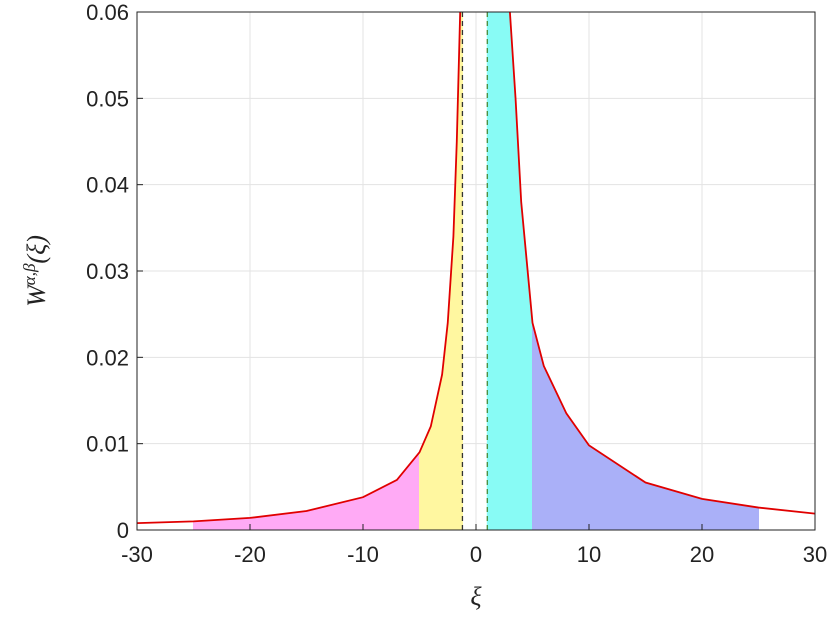 This screenshot has height=635, width=840. Describe the element at coordinates (36, 295) in the screenshot. I see `y-label-base: W` at that location.